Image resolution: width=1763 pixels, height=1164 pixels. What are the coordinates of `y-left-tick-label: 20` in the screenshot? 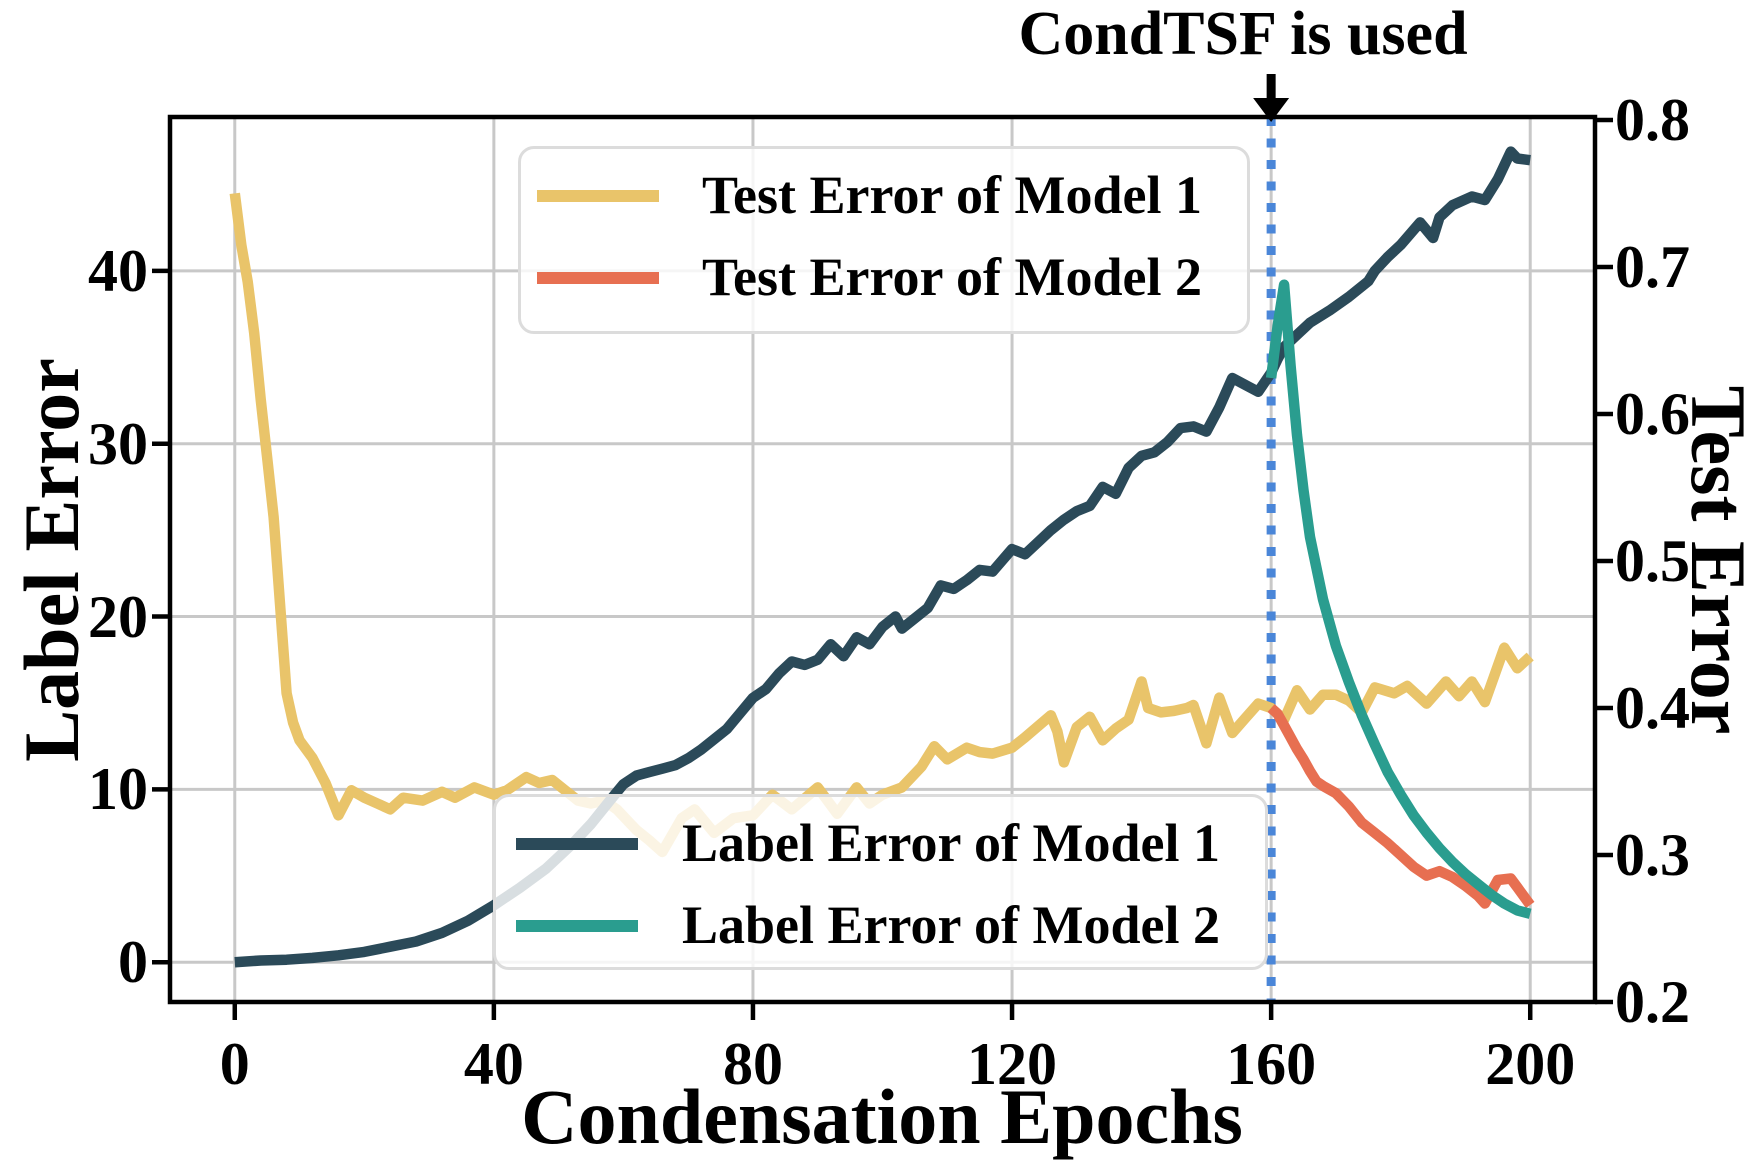 It's located at (118, 616).